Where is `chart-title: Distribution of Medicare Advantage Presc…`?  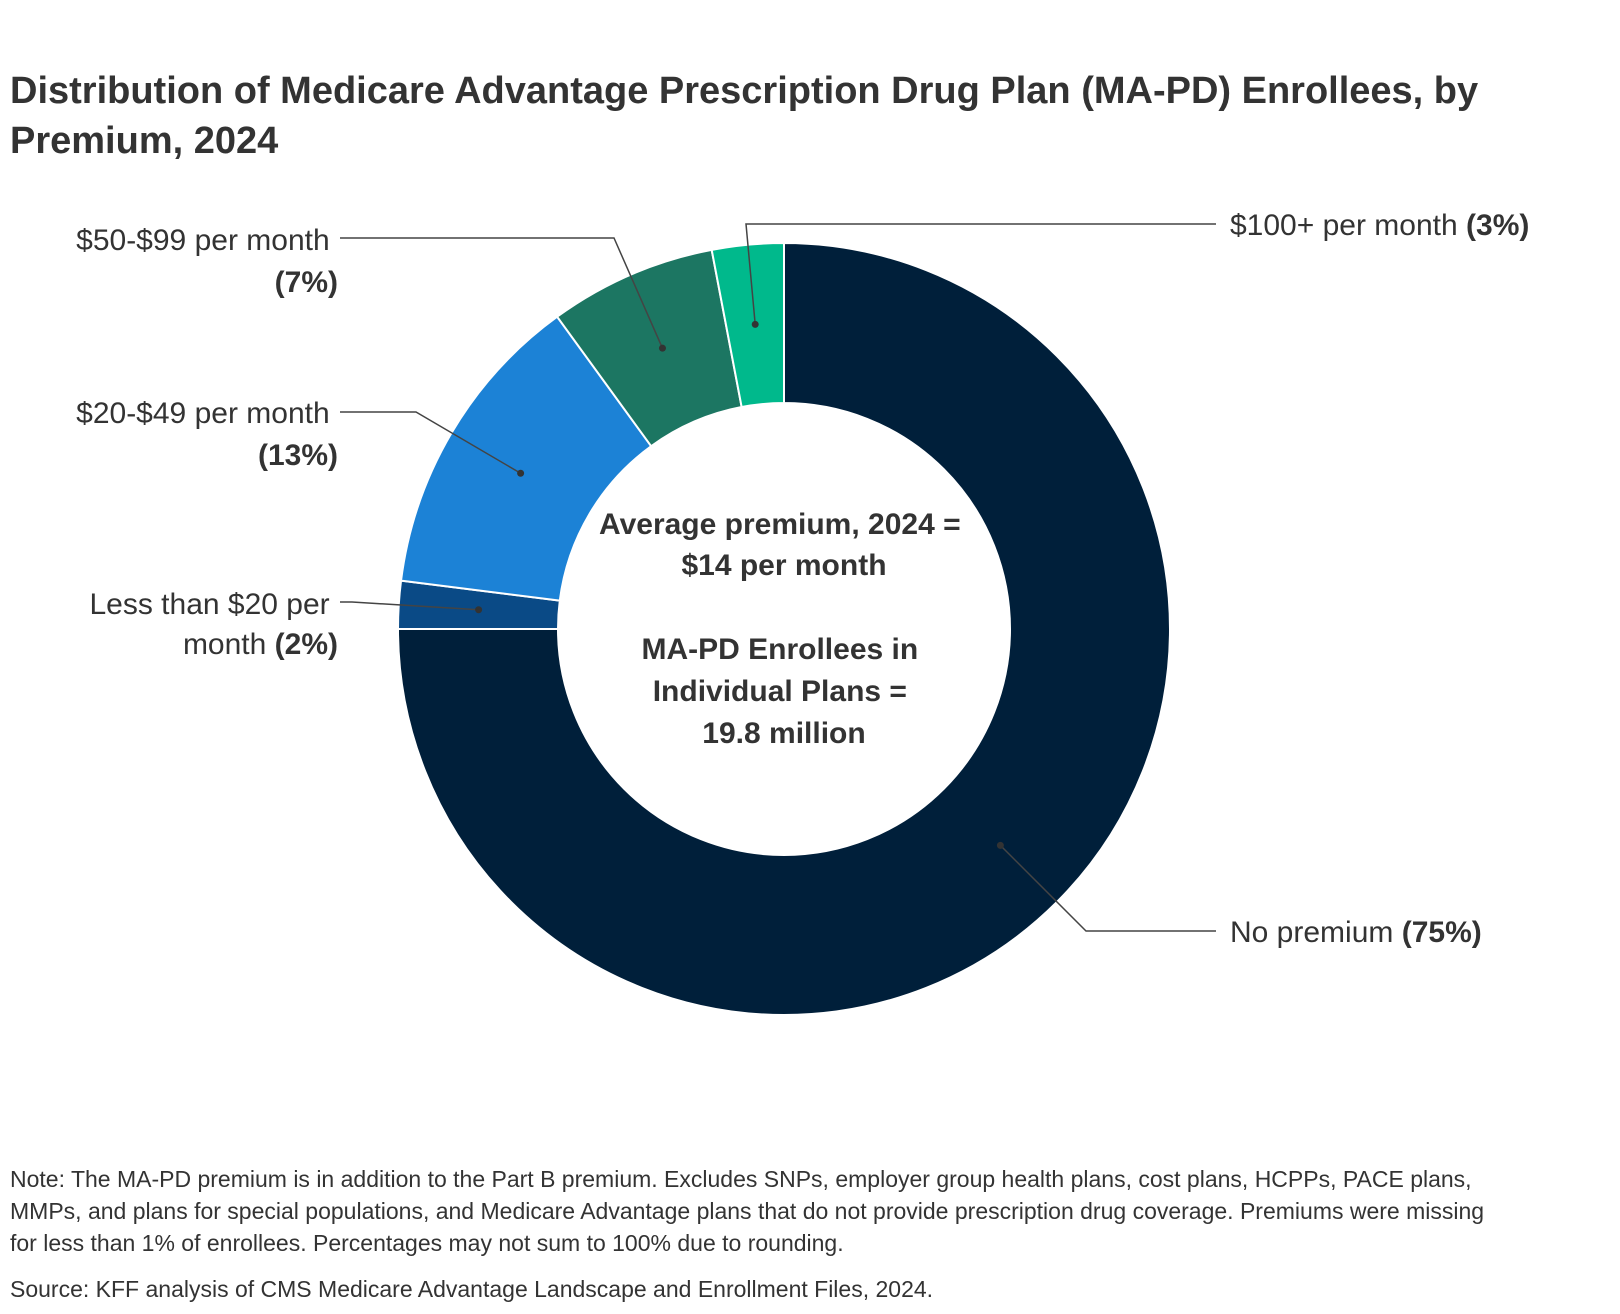
chart-title: Distribution of Medicare Advantage Presc… is located at coordinates (744, 116).